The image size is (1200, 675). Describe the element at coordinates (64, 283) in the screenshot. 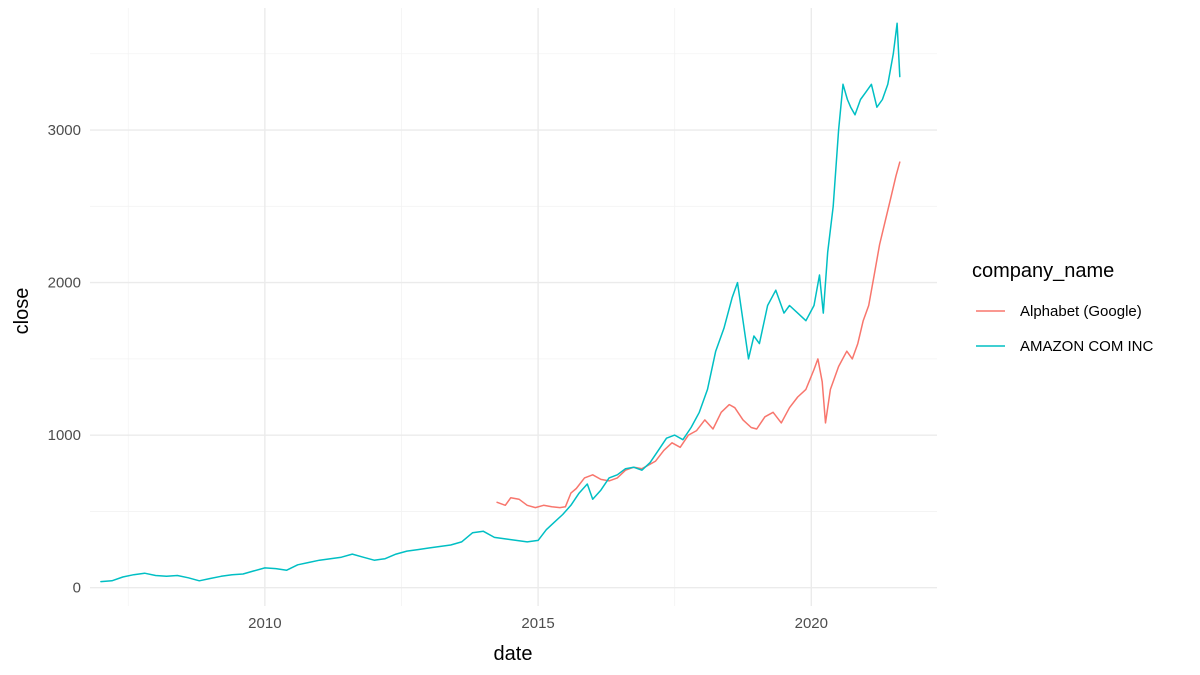

I see `y-tick-label: 2000` at that location.